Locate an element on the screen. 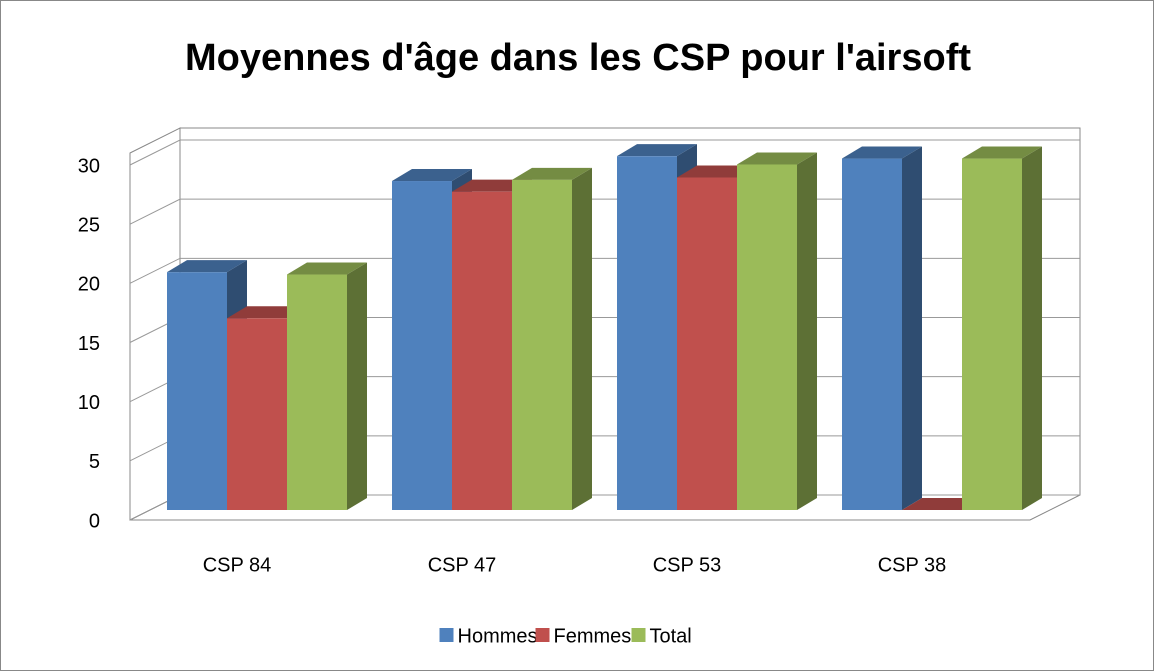 The height and width of the screenshot is (672, 1155). legend-label: Total is located at coordinates (671, 636).